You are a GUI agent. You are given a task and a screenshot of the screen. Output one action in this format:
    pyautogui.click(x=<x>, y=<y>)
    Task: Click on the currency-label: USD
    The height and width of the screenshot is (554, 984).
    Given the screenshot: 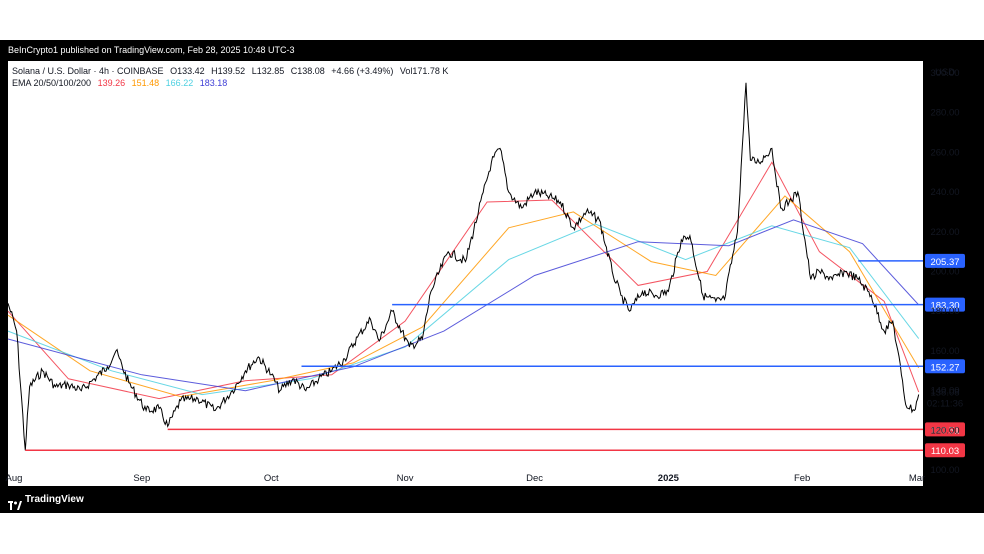 What is the action you would take?
    pyautogui.click(x=945, y=72)
    